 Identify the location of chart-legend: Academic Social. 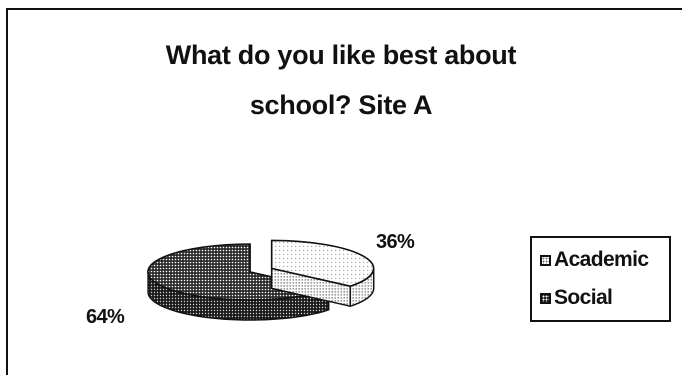
(600, 279).